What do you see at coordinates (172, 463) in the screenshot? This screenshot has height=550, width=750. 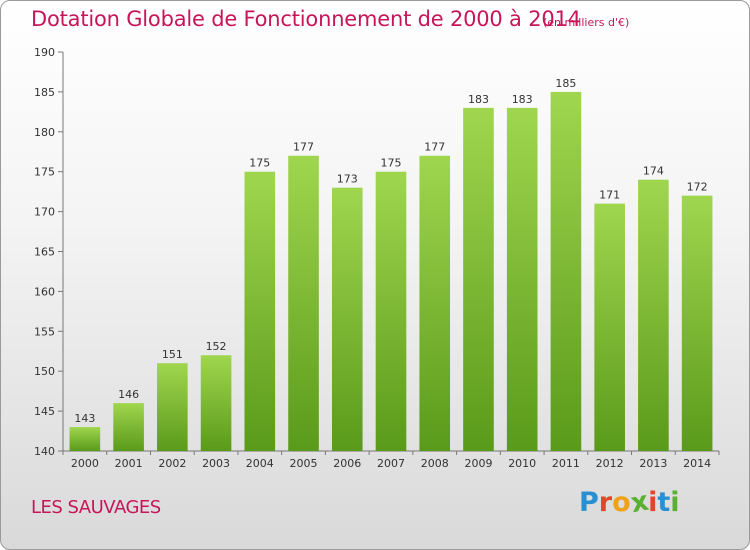 I see `x-tick-label: 2002` at bounding box center [172, 463].